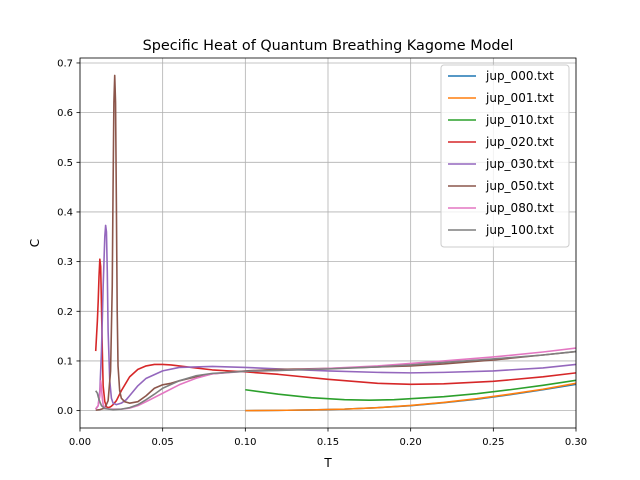 Image resolution: width=640 pixels, height=480 pixels. What do you see at coordinates (411, 442) in the screenshot?
I see `x-tick-label: 0.20` at bounding box center [411, 442].